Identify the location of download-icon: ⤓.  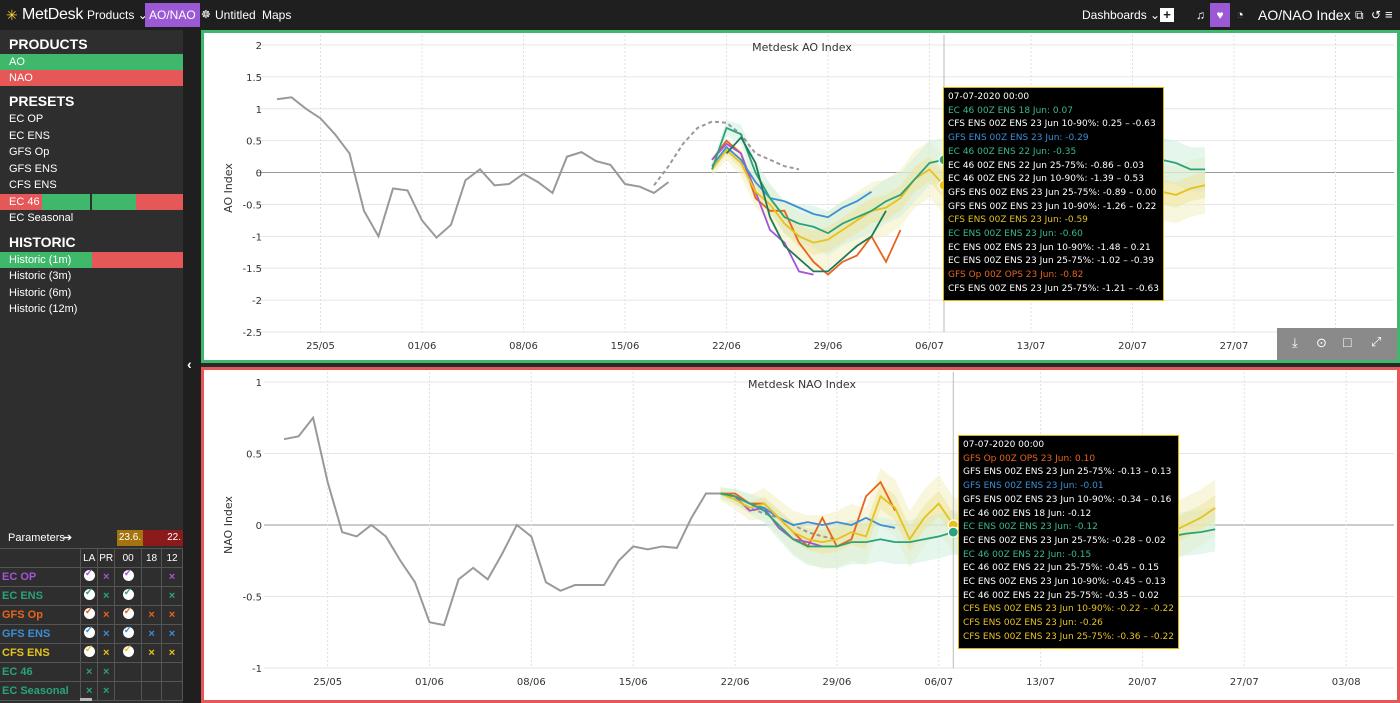
(1295, 342).